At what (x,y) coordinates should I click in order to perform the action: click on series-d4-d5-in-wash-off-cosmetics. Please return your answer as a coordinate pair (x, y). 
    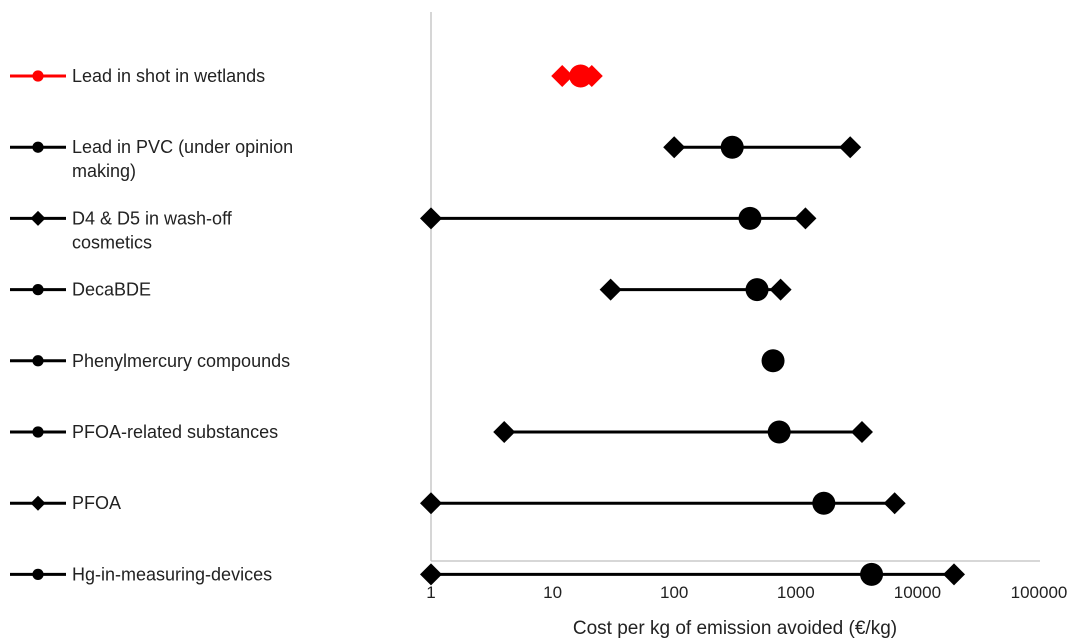
    Looking at the image, I should click on (618, 218).